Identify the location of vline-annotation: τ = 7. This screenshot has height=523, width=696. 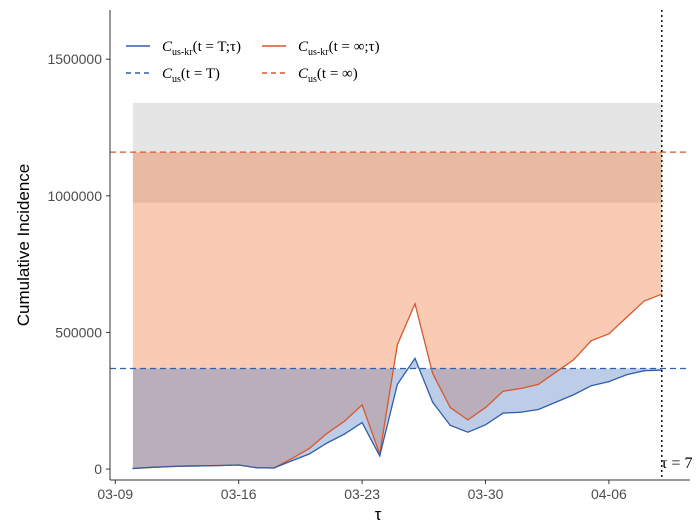
(676, 463).